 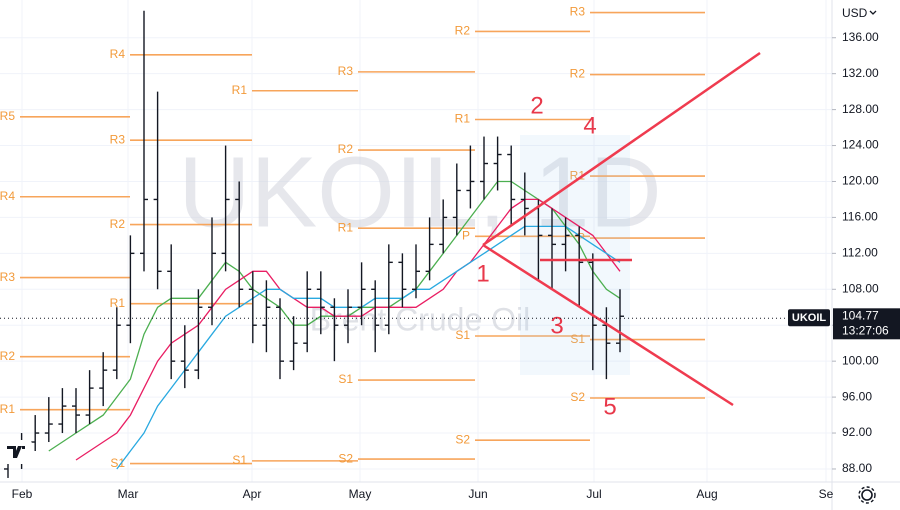 I want to click on x-tick-label: Jul, so click(x=593, y=494).